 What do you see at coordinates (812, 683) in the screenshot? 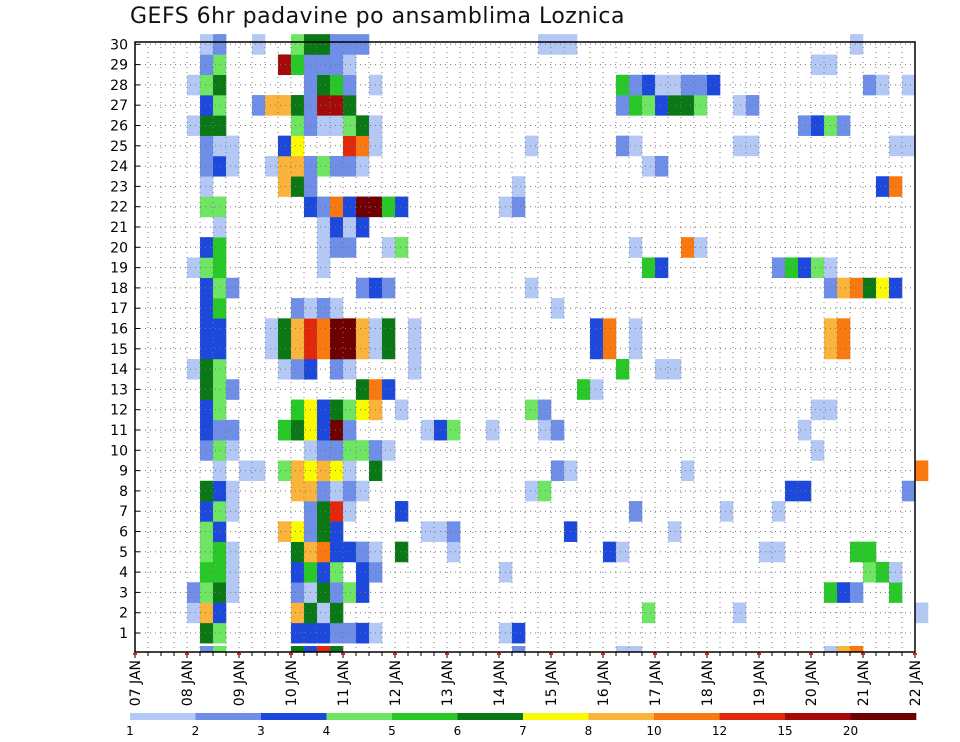
I see `x-tick-label: 20 JAN` at bounding box center [812, 683].